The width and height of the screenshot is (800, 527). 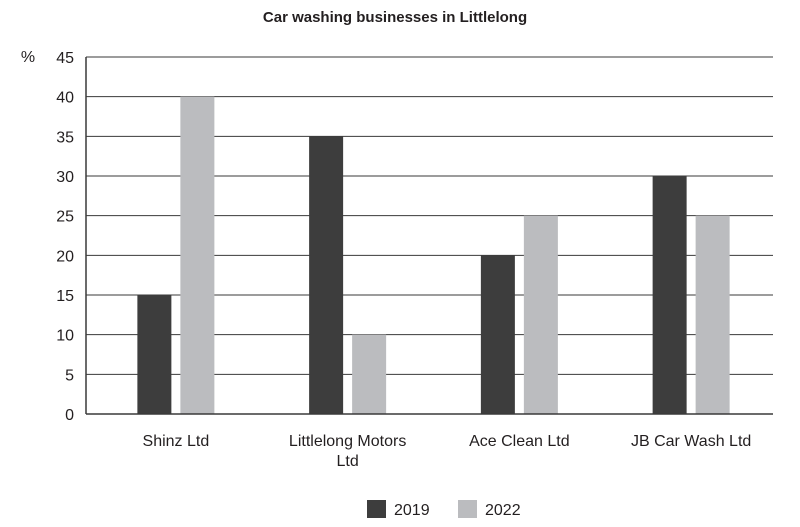 What do you see at coordinates (65, 98) in the screenshot?
I see `y-tick-label: 40` at bounding box center [65, 98].